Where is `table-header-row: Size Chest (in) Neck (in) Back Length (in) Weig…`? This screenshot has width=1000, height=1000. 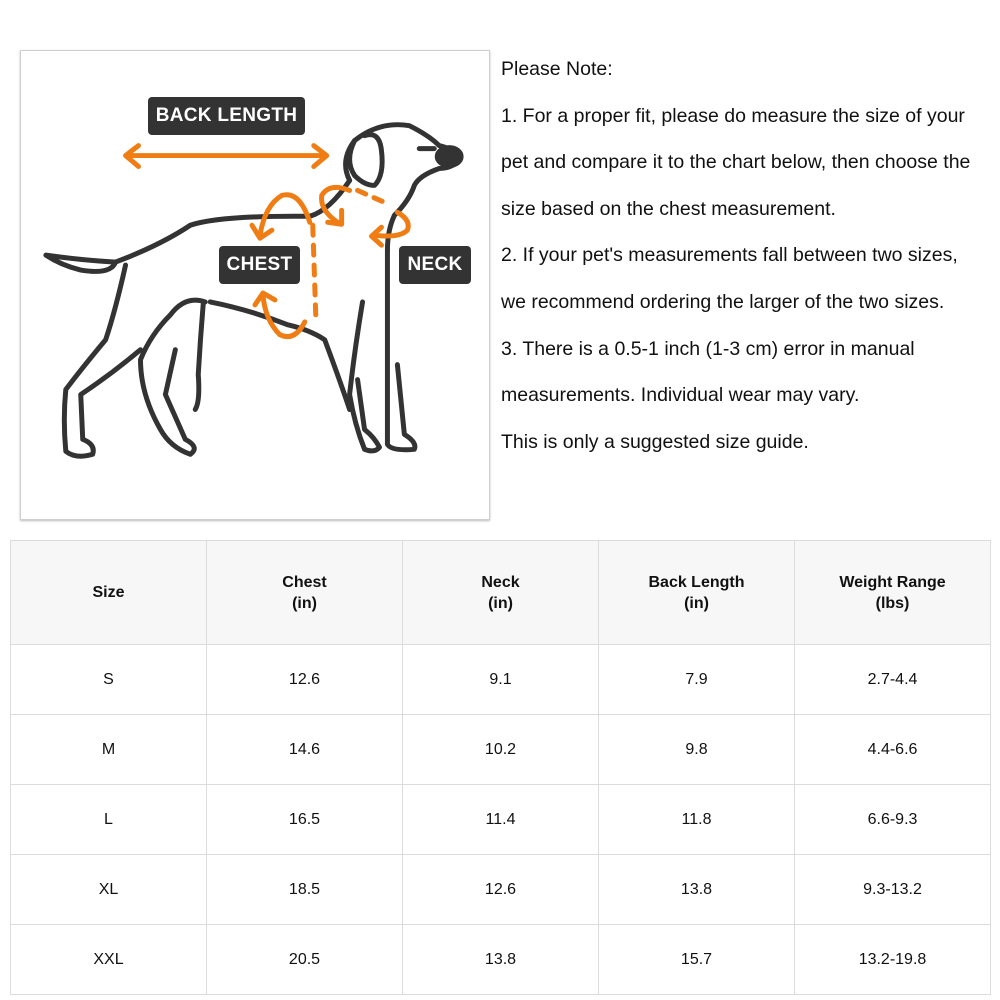
table-header-row: Size Chest (in) Neck (in) Back Length (in) Weig… is located at coordinates (500, 592).